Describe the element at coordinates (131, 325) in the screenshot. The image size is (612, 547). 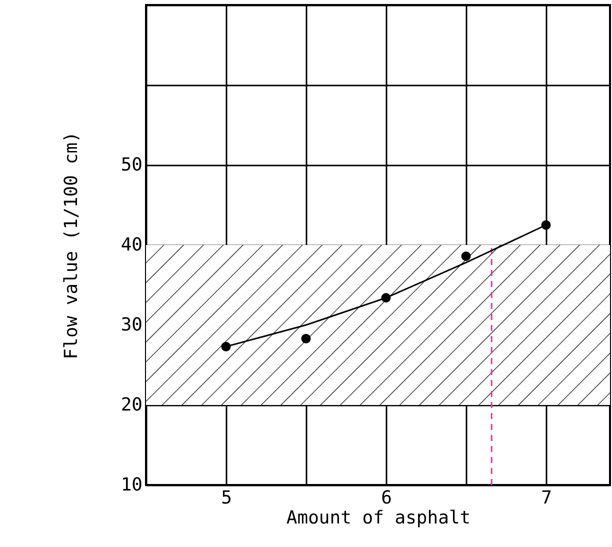
I see `y-tick-label: 30` at that location.